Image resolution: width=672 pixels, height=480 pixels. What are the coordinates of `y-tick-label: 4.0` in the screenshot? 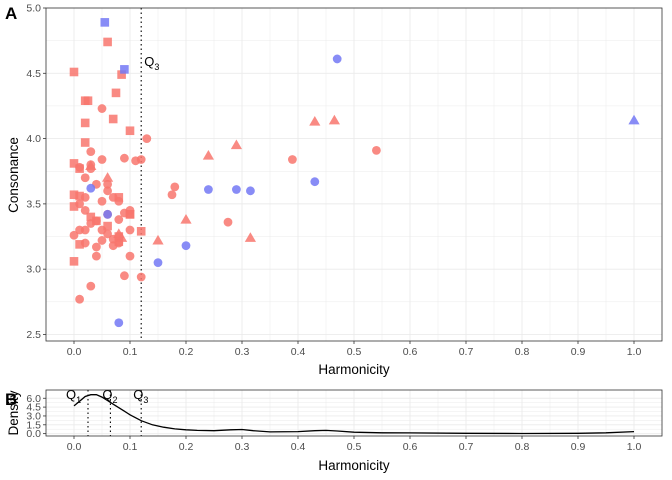 It's located at (33, 139).